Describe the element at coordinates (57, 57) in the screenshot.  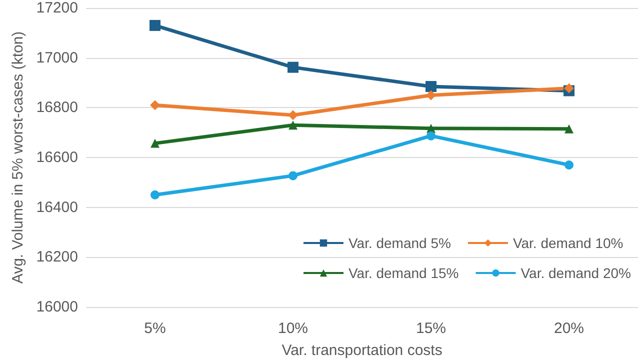
I see `y-tick-label: 17000` at that location.